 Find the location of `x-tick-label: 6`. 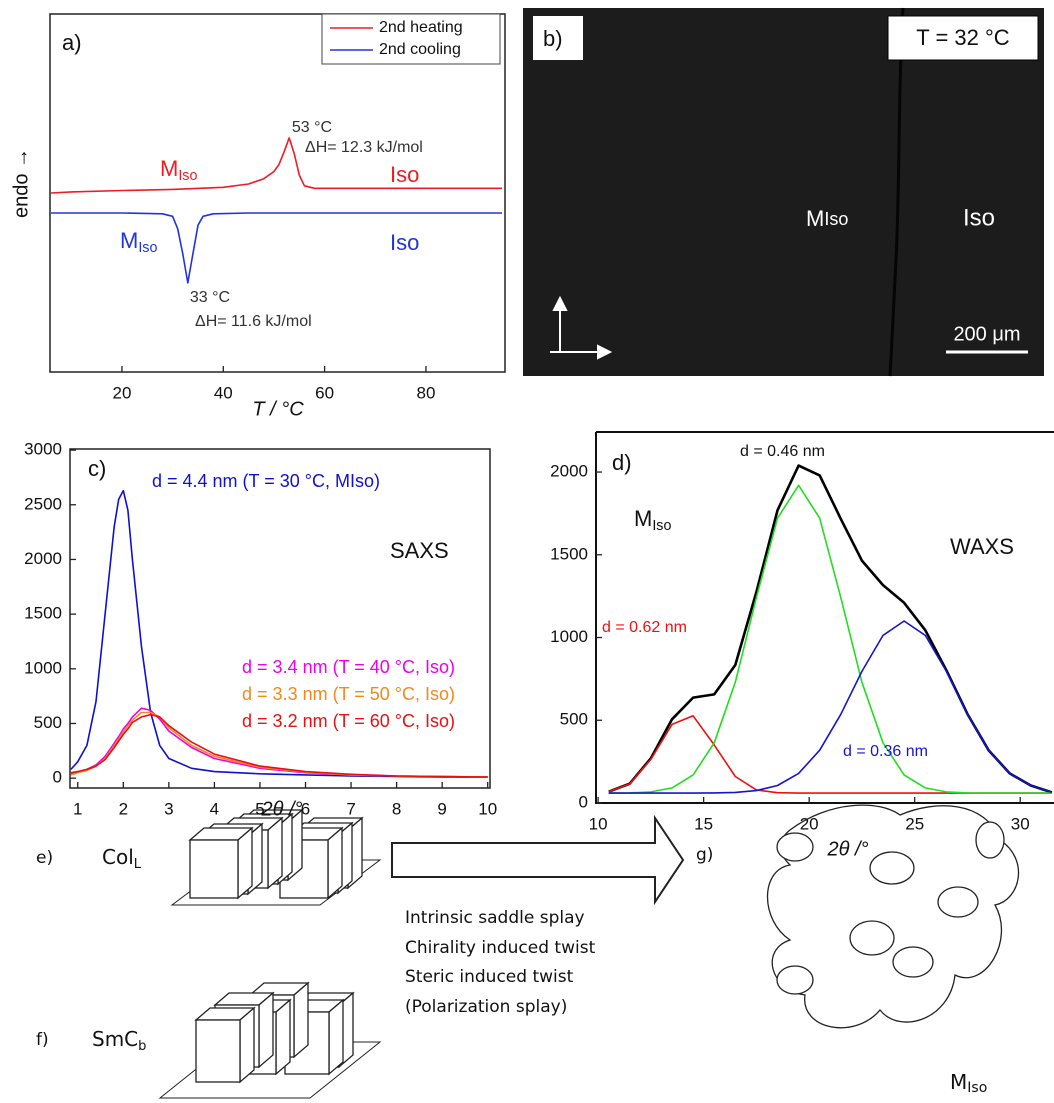

x-tick-label: 6 is located at coordinates (305, 808).